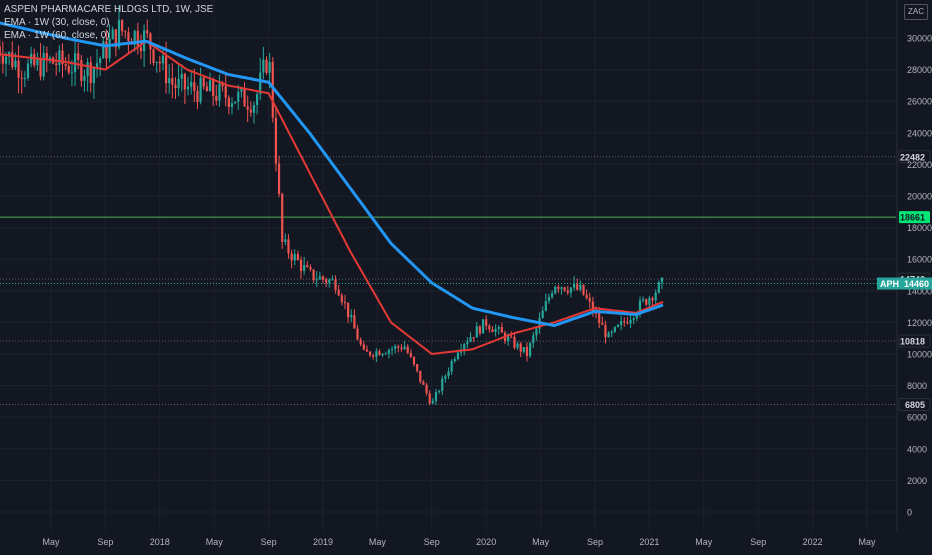 This screenshot has height=555, width=932. I want to click on y-tick-label: 4000, so click(917, 449).